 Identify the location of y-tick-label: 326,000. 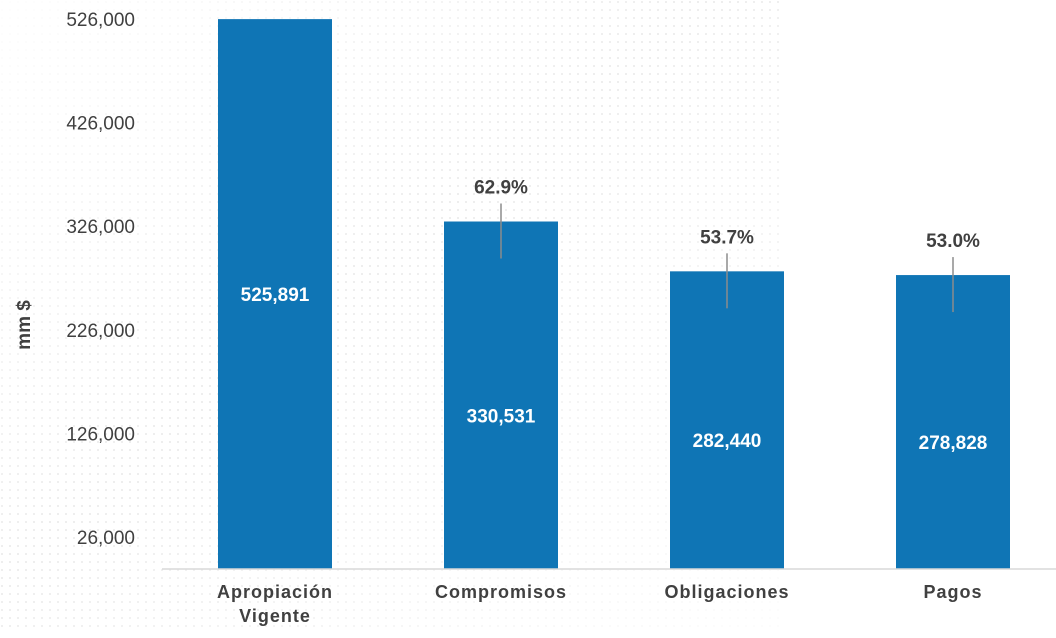
(100, 227).